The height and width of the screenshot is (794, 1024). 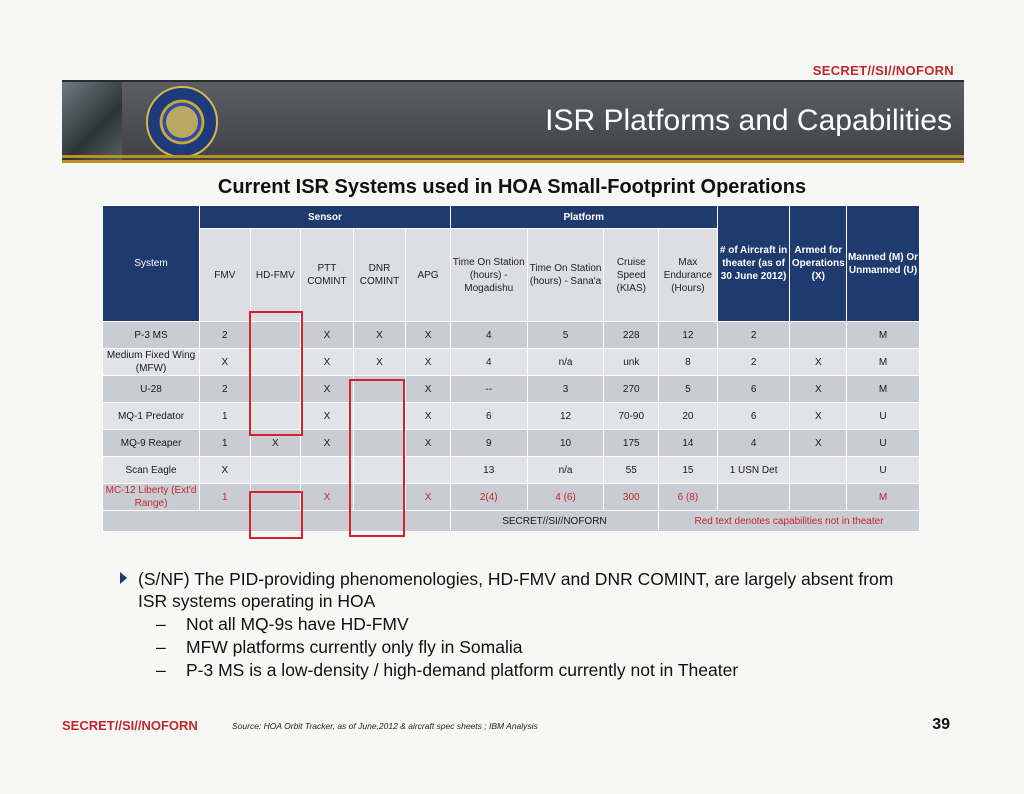 I want to click on platform-col-header: Max Endurance (Hours), so click(x=688, y=275).